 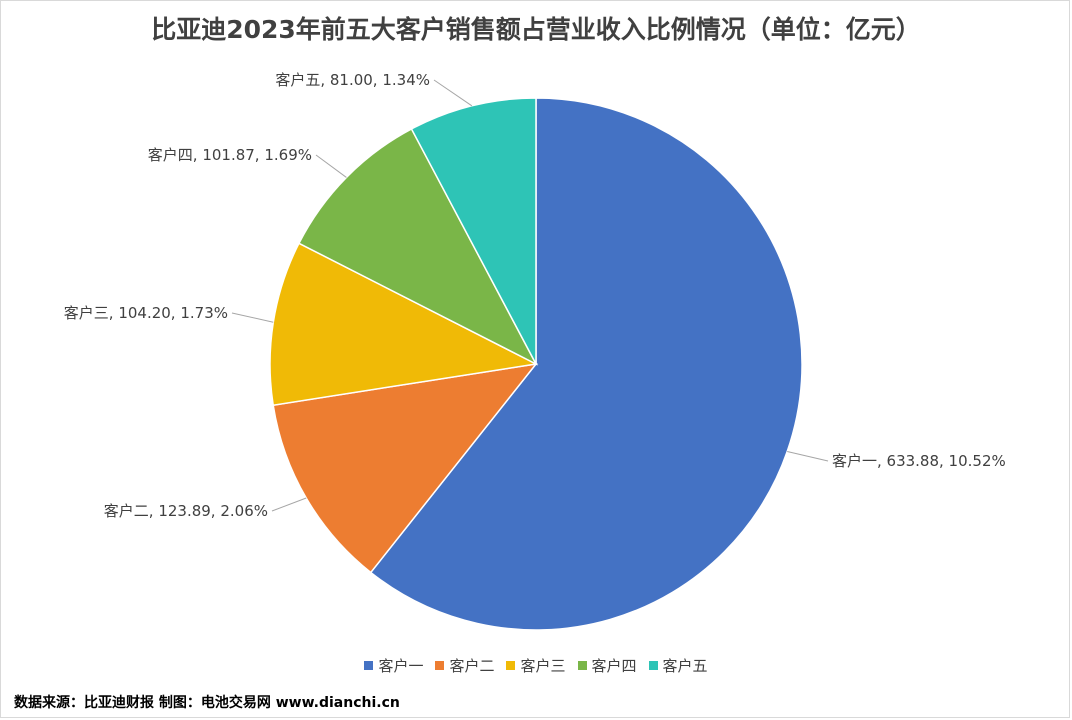 I want to click on legend-label: 客户一, so click(x=401, y=666).